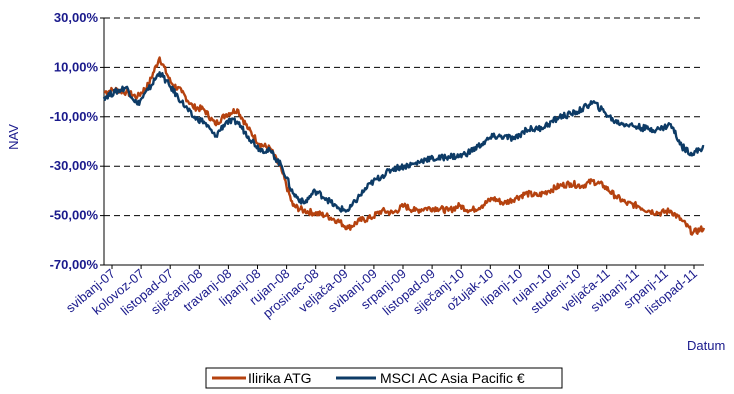  Describe the element at coordinates (76, 17) in the screenshot. I see `y-tick-label: 30,00%` at that location.